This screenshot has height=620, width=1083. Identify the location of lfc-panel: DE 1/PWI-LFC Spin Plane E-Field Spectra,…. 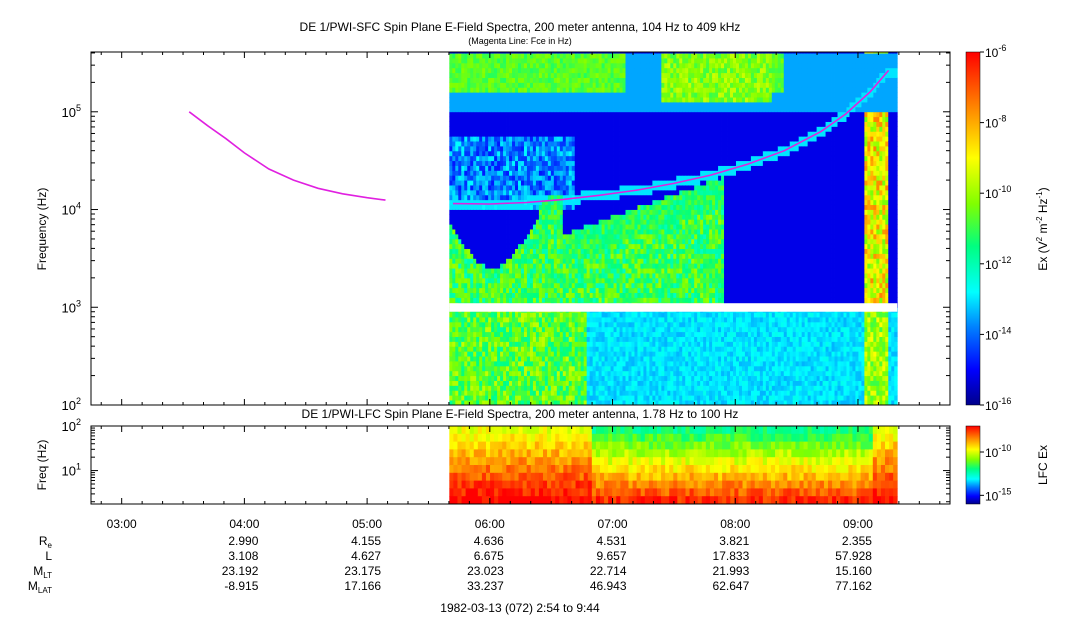
(542, 455).